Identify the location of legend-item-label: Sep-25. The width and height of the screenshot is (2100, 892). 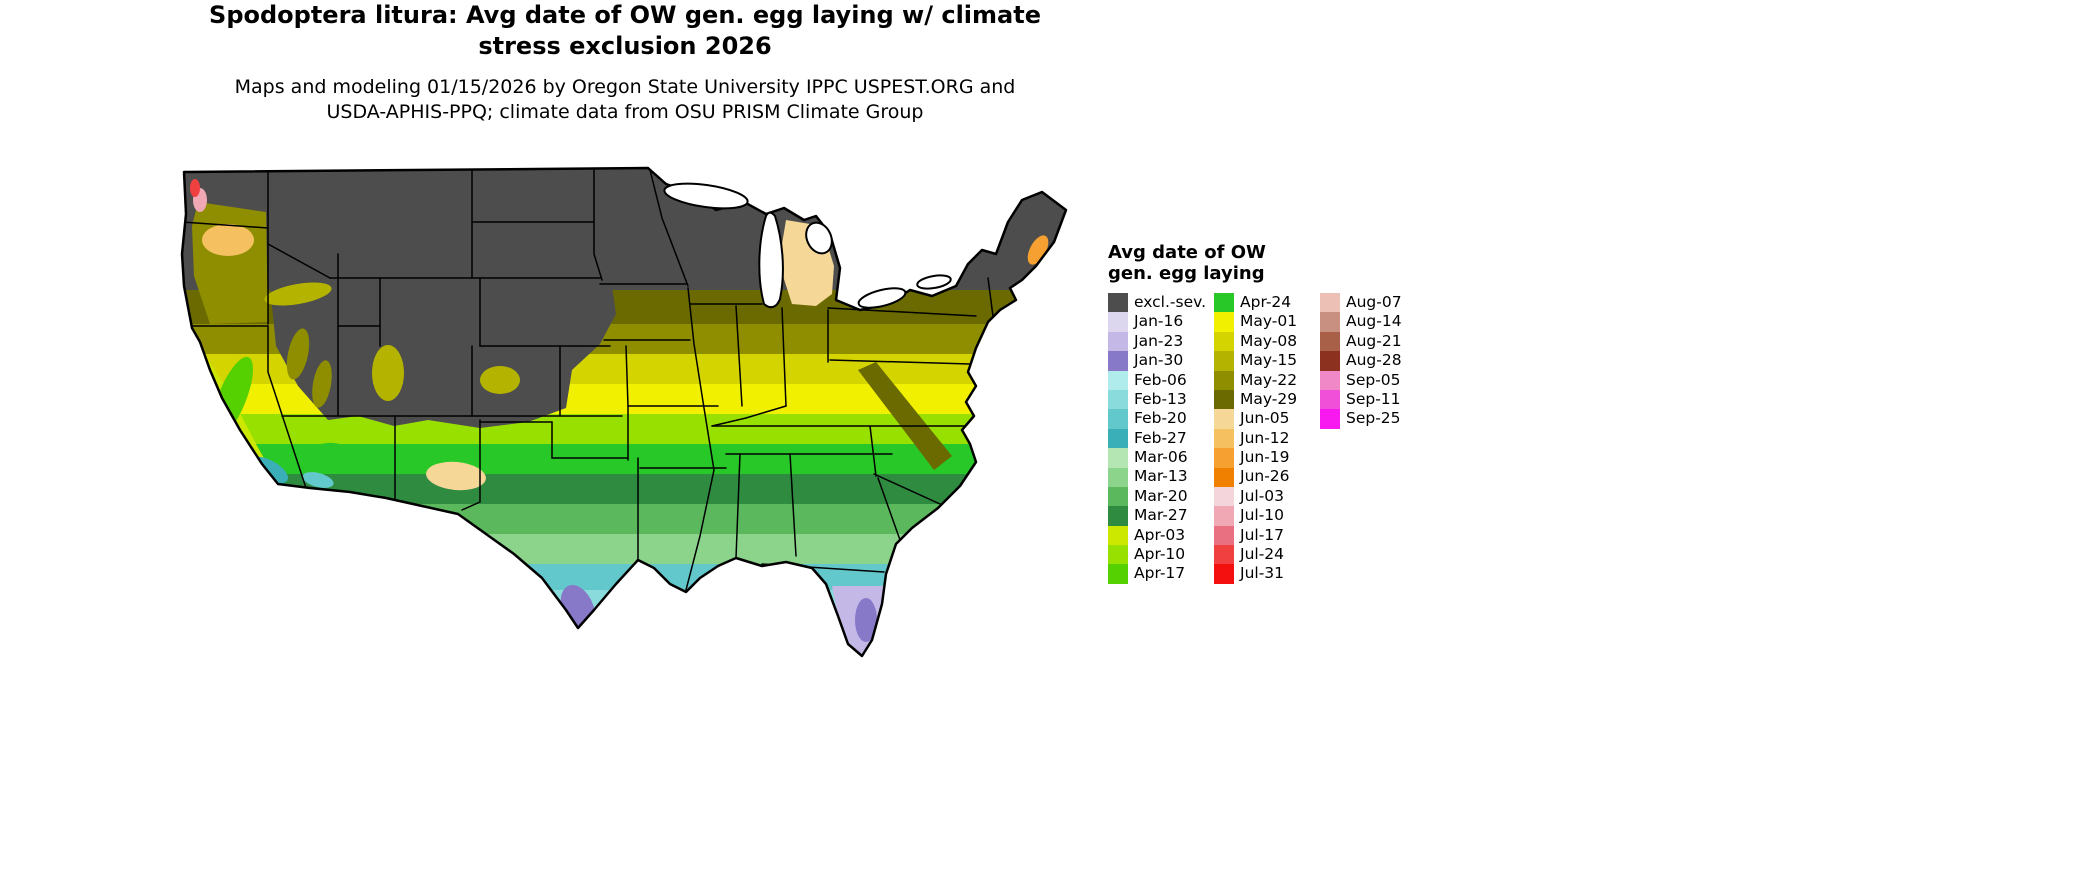
(1373, 418).